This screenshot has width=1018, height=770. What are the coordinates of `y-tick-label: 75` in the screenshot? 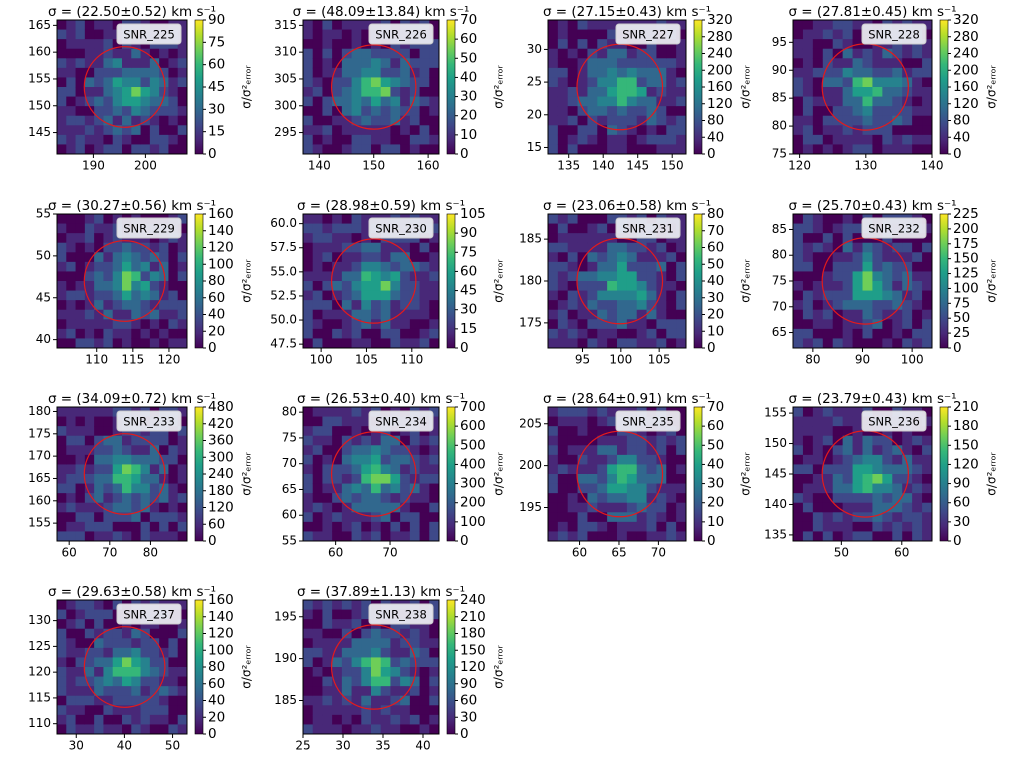 It's located at (779, 154).